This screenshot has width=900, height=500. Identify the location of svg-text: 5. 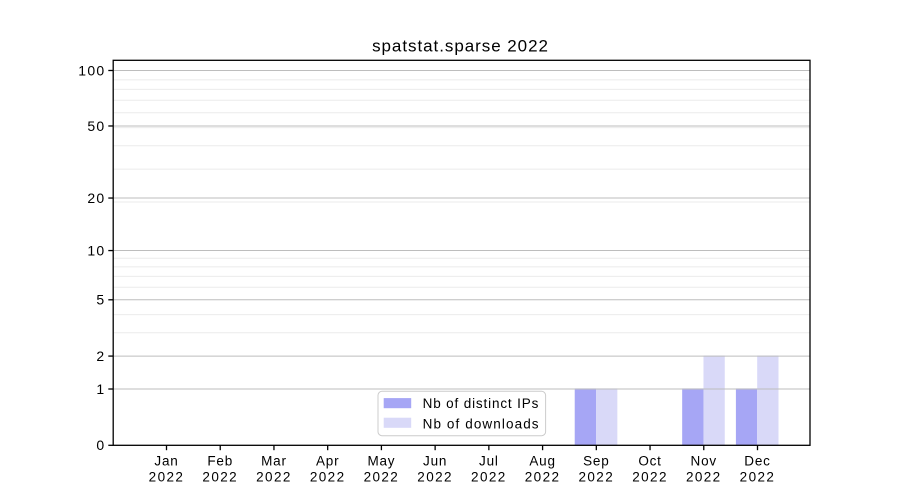
(100, 300).